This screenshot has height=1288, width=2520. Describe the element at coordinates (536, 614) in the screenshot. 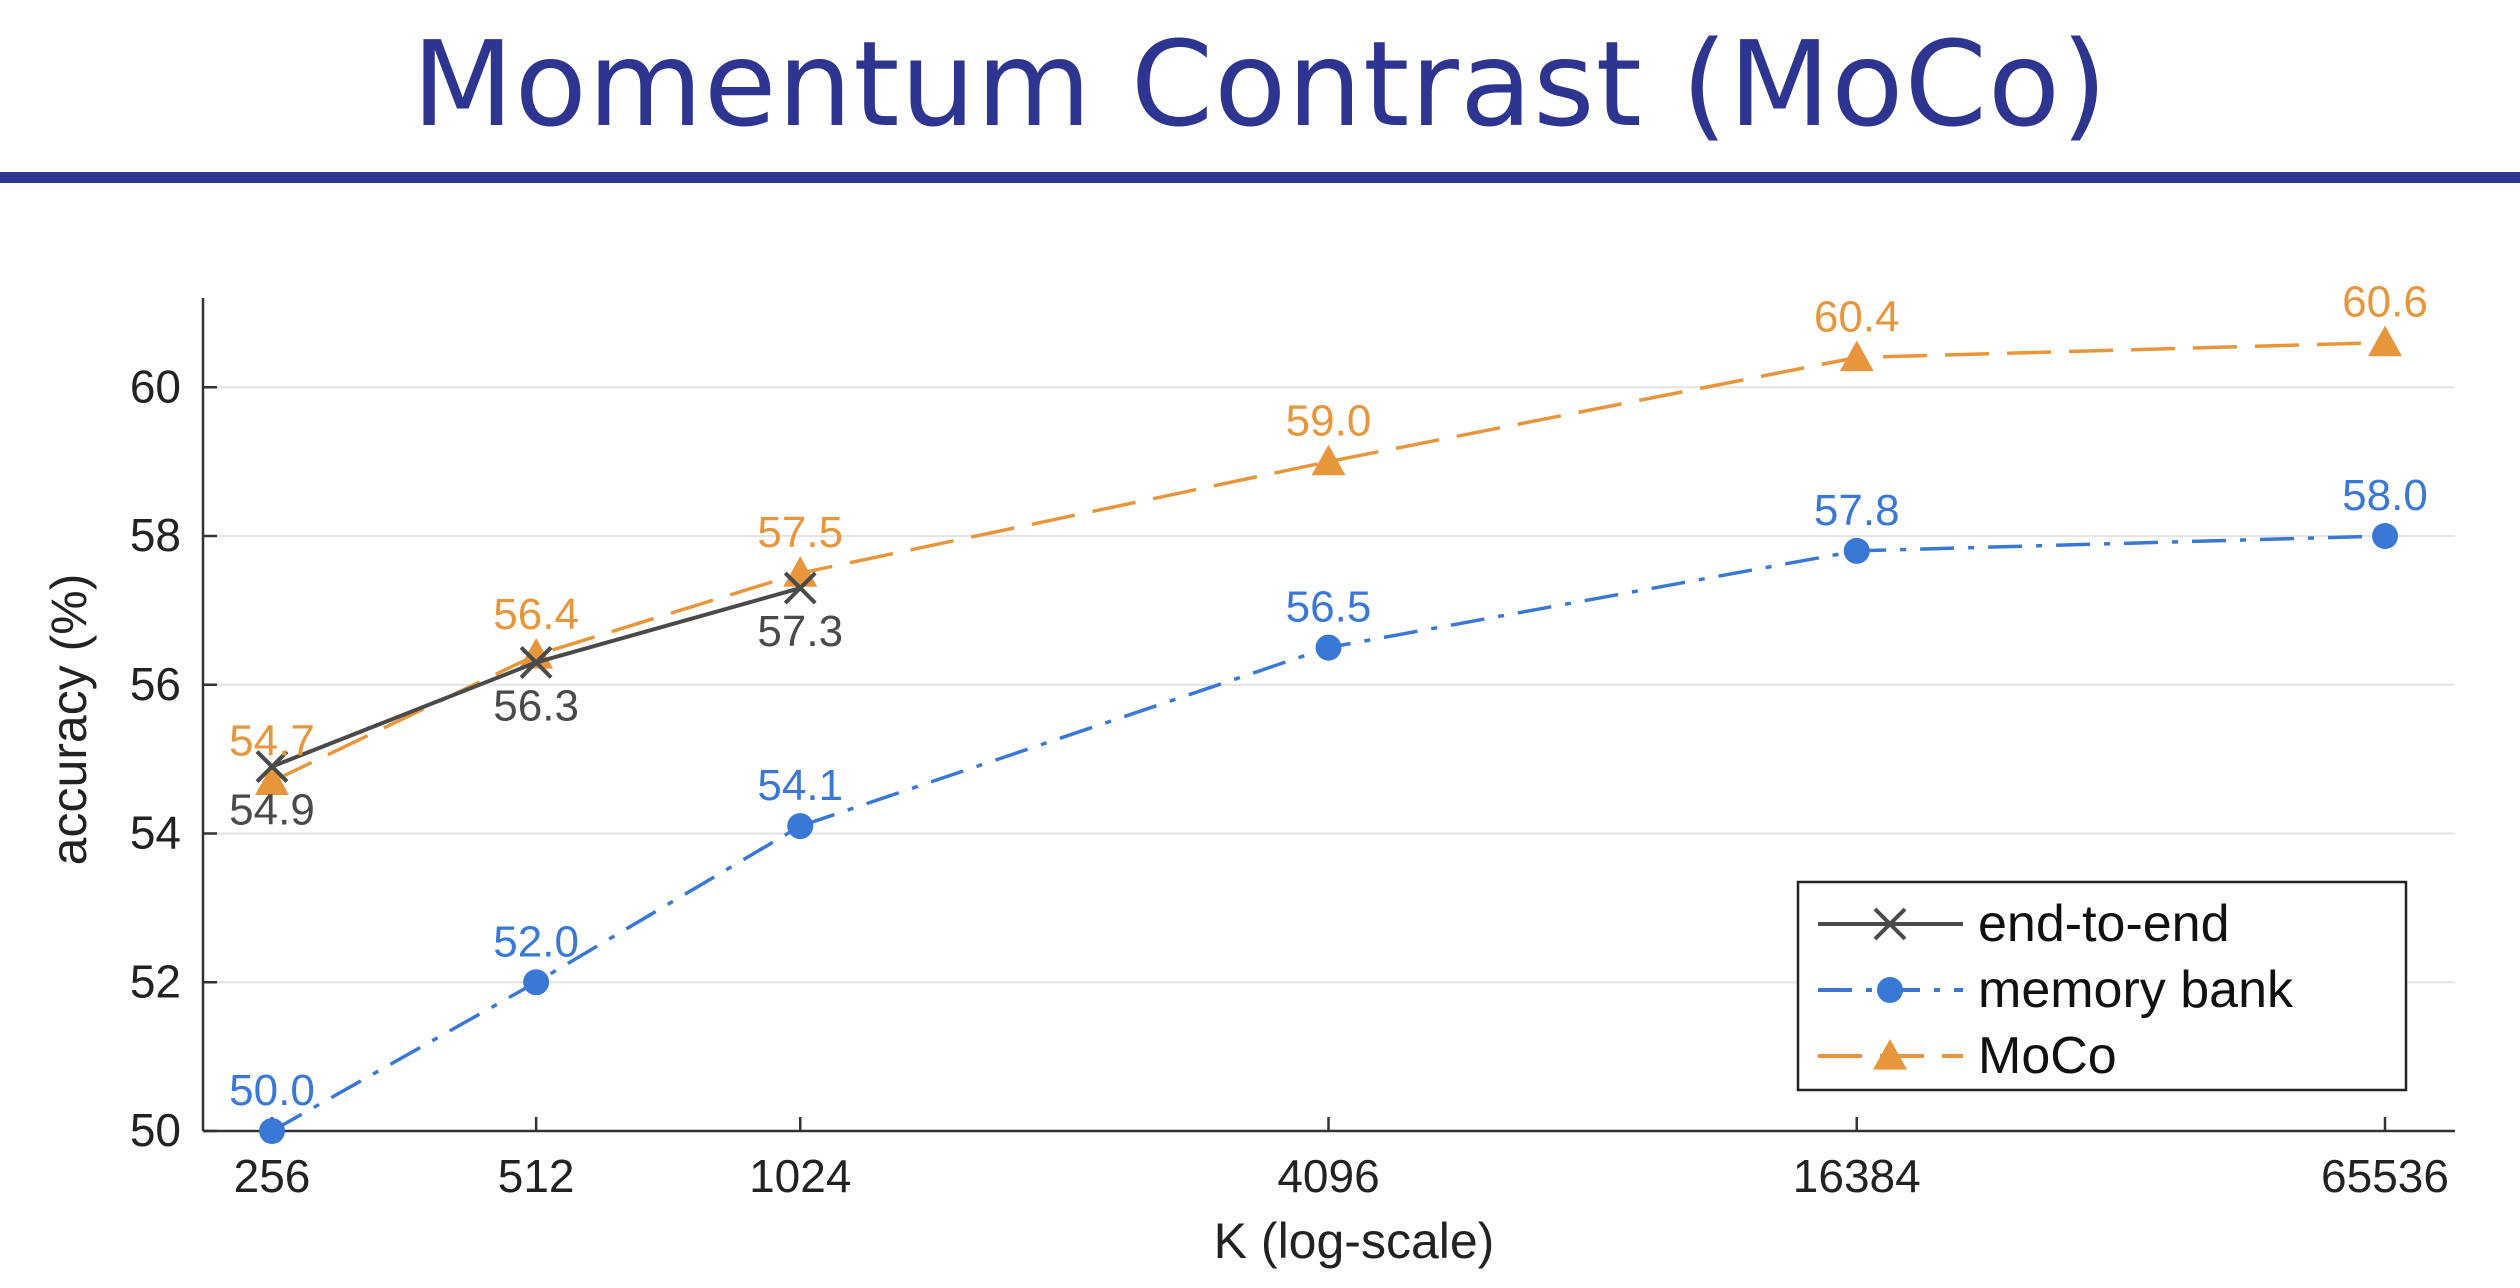

I see `data-label-moco: 56.4` at that location.